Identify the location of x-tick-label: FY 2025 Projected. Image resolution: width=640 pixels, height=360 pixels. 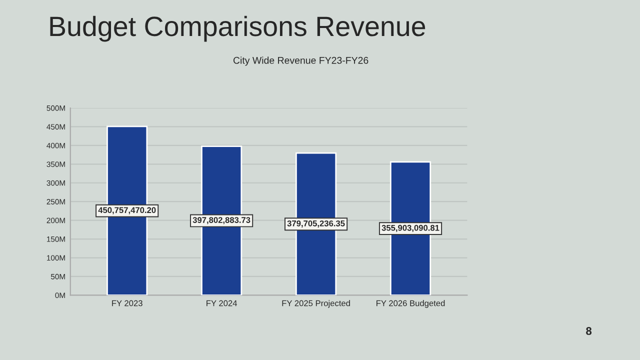
(316, 304).